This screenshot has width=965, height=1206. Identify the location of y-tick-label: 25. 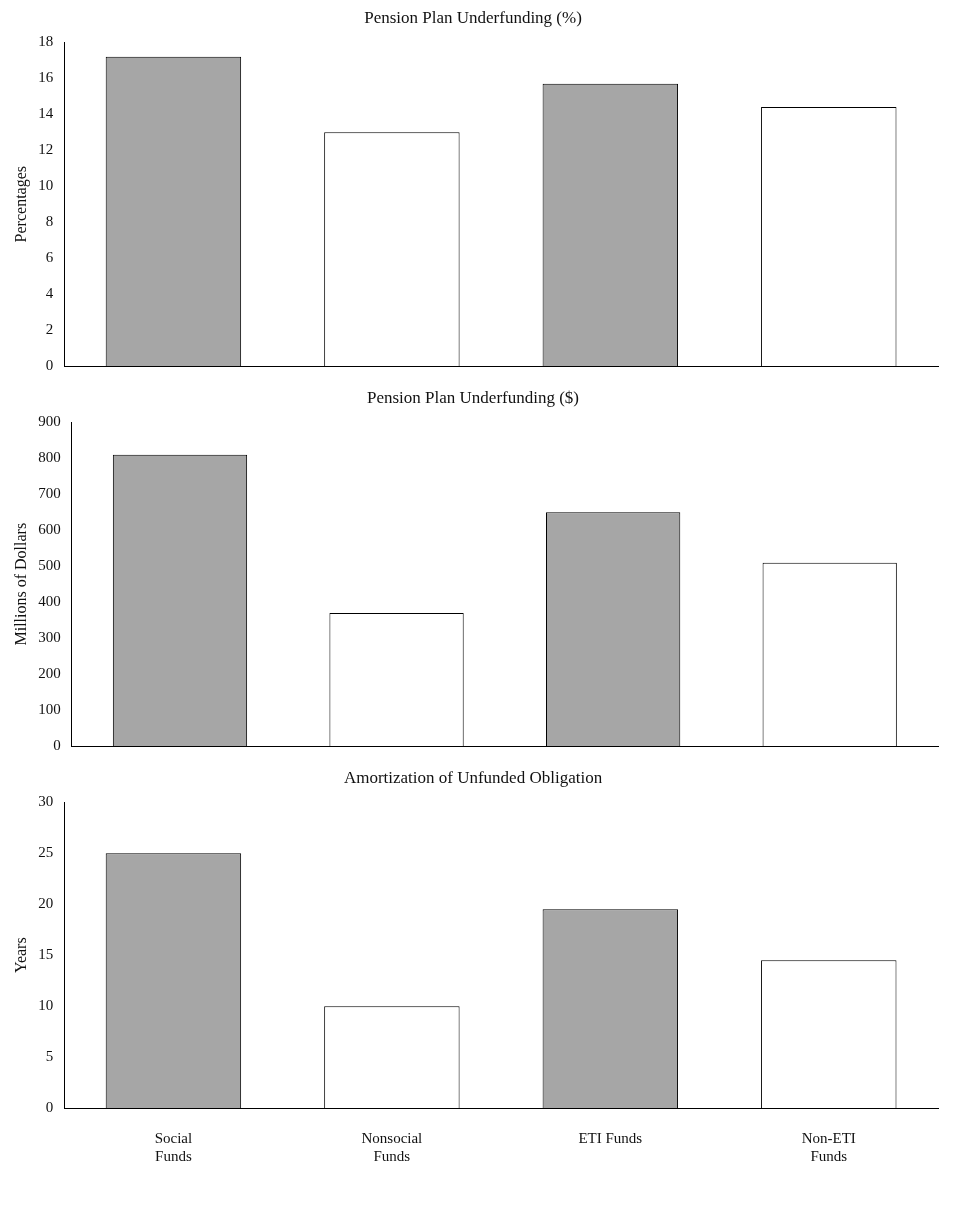
(46, 852).